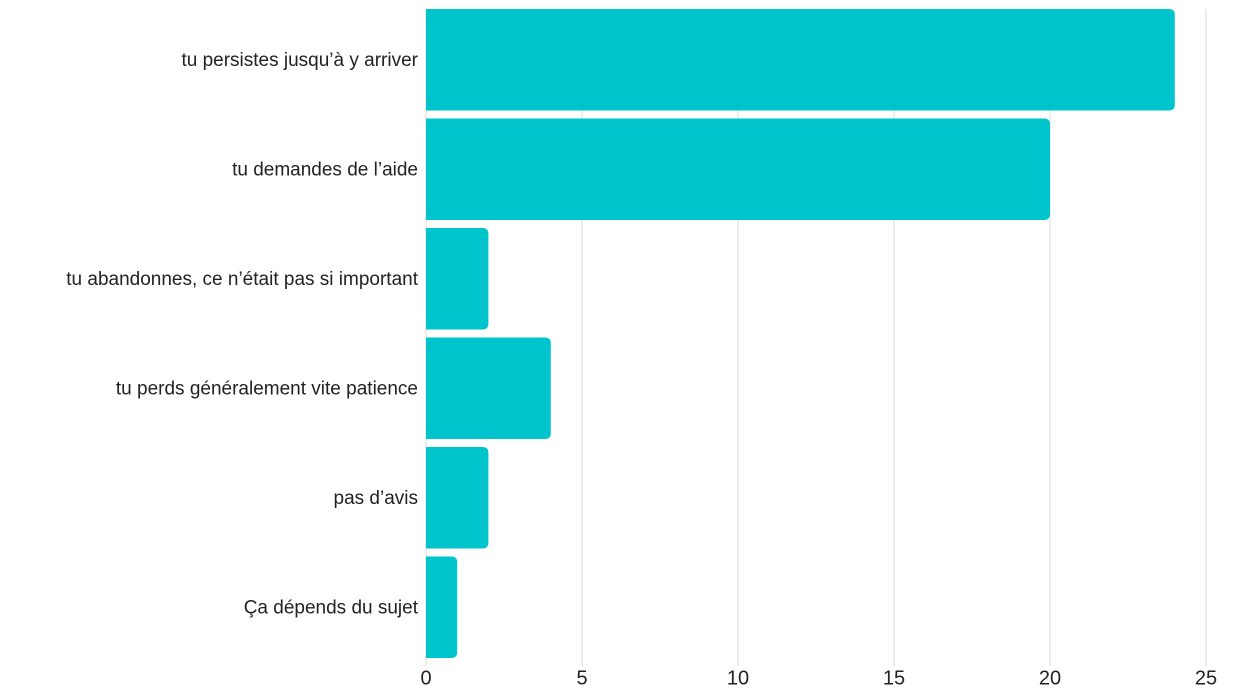 The image size is (1235, 691). What do you see at coordinates (738, 678) in the screenshot?
I see `x-tick-label: 10` at bounding box center [738, 678].